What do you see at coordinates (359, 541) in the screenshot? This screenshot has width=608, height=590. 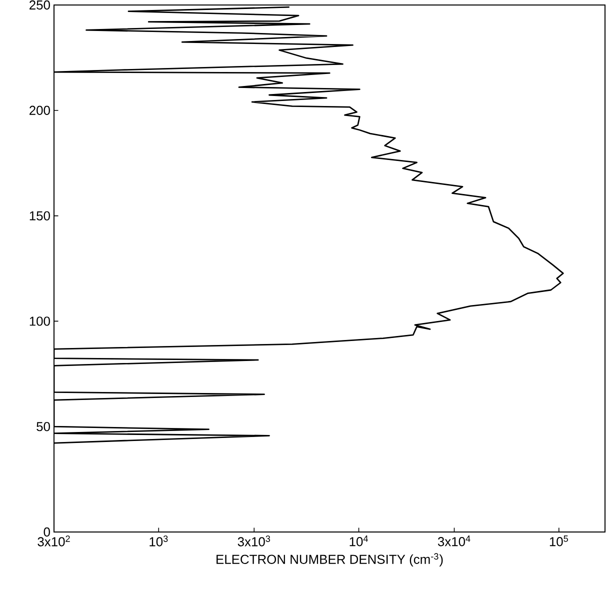 I see `x-tick-label: 10$^{4}$` at bounding box center [359, 541].